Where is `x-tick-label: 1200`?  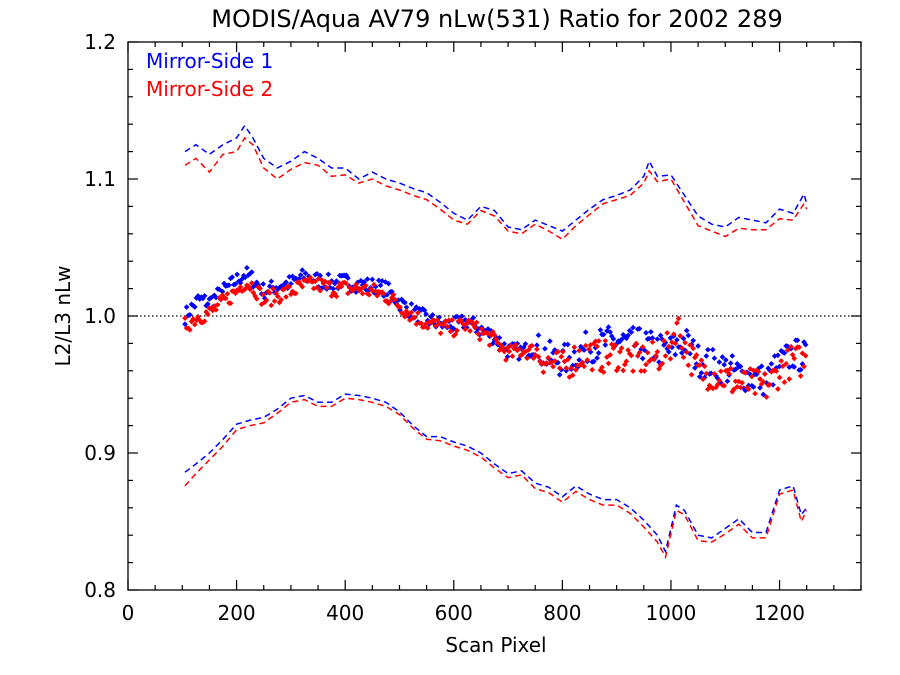 x-tick-label: 1200 is located at coordinates (779, 613).